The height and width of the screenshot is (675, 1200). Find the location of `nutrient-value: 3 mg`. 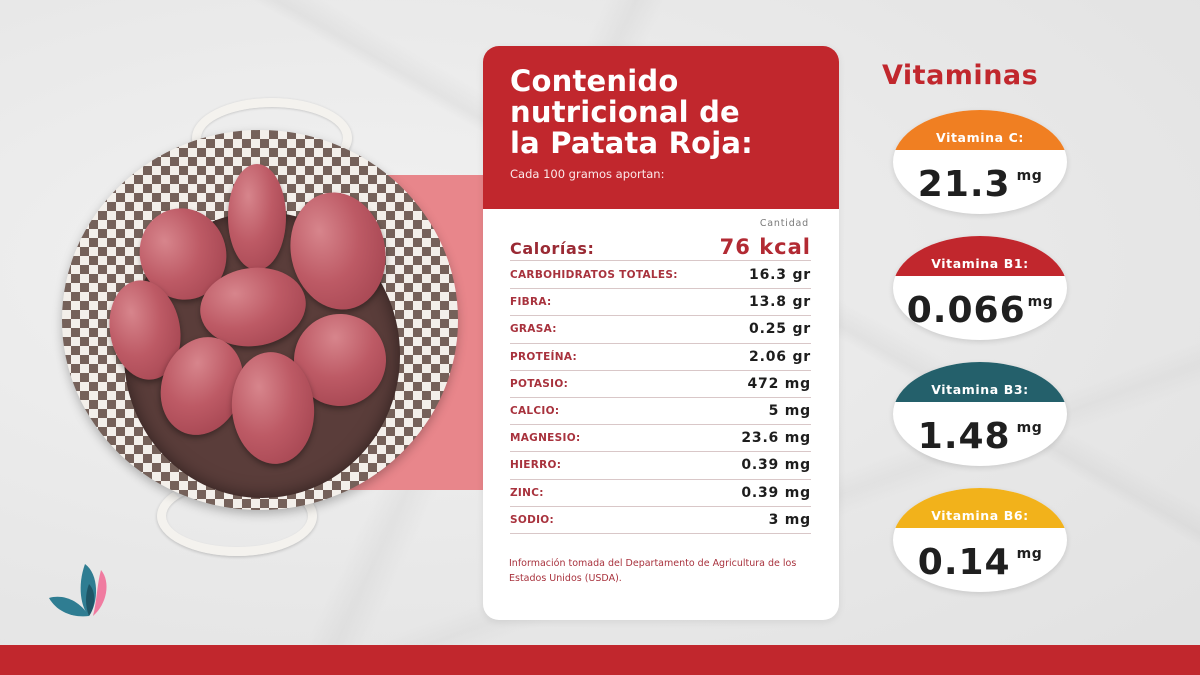

nutrient-value: 3 mg is located at coordinates (789, 519).